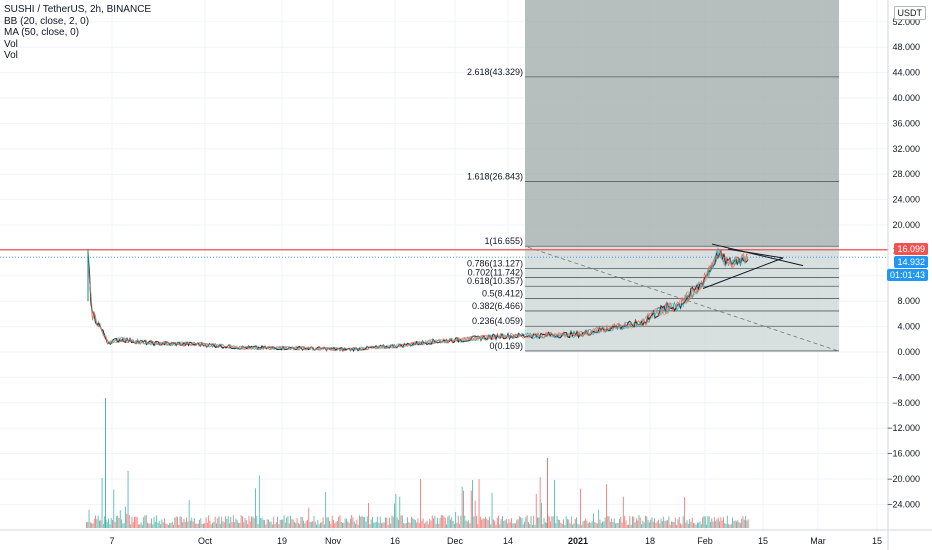  What do you see at coordinates (282, 541) in the screenshot?
I see `time-tick-label: 19` at bounding box center [282, 541].